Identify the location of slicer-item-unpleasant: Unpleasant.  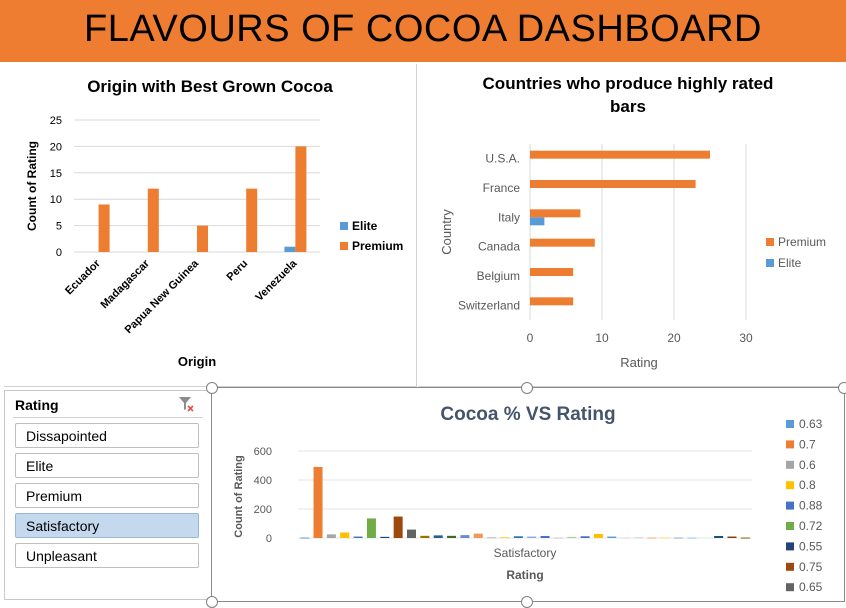
(107, 555).